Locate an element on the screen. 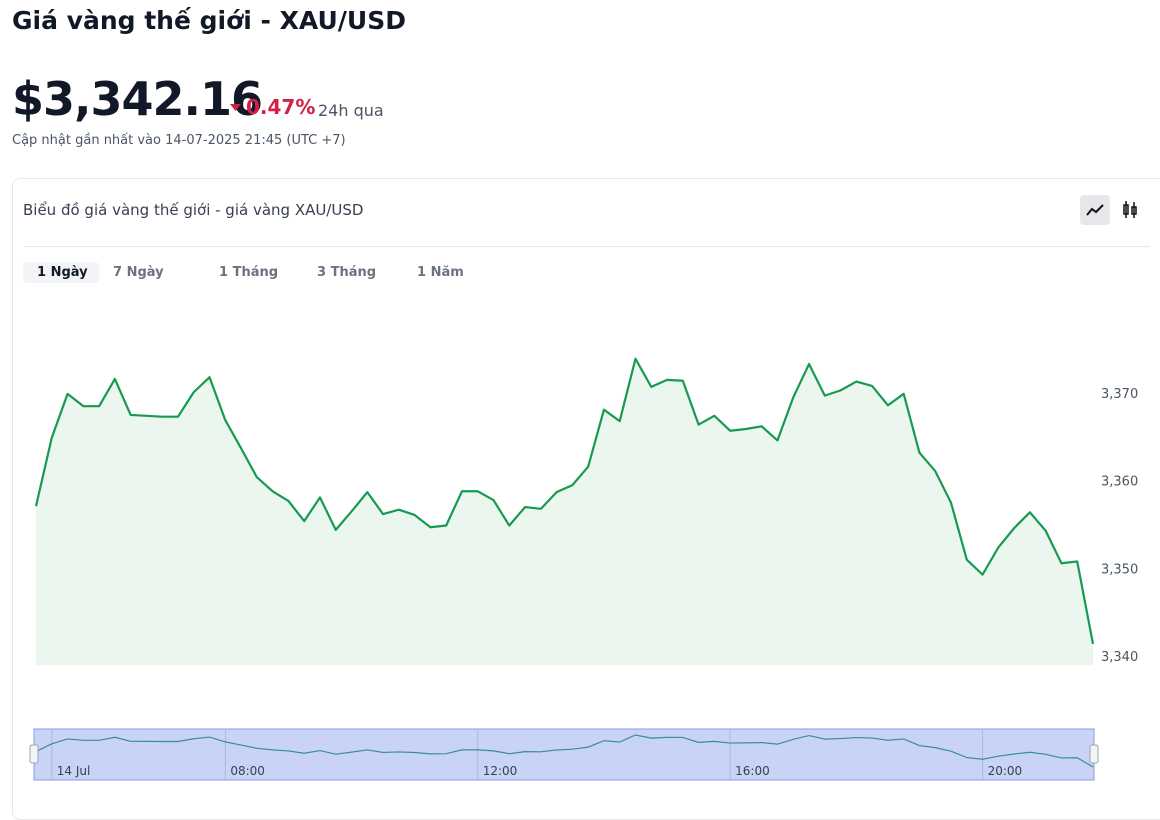  range-tab: 7 Ngày is located at coordinates (138, 272).